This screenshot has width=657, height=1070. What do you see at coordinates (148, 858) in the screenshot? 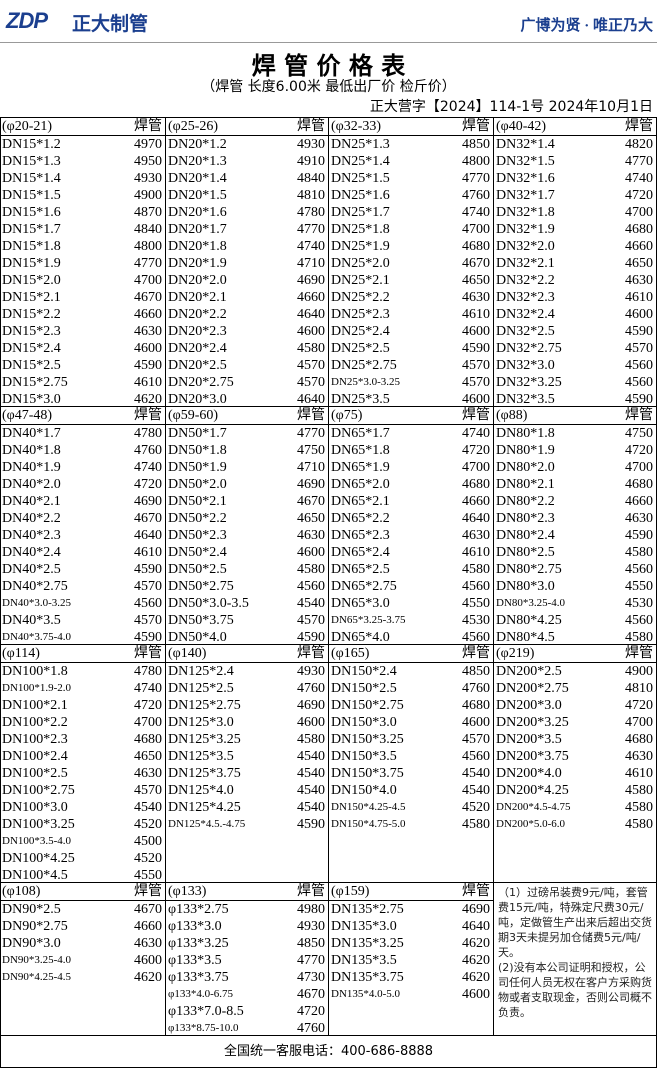
I see `price: 4520` at bounding box center [148, 858].